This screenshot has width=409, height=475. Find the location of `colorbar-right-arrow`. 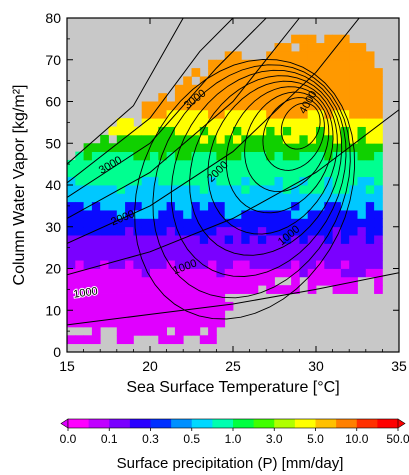

colorbar-right-arrow is located at coordinates (401, 423).